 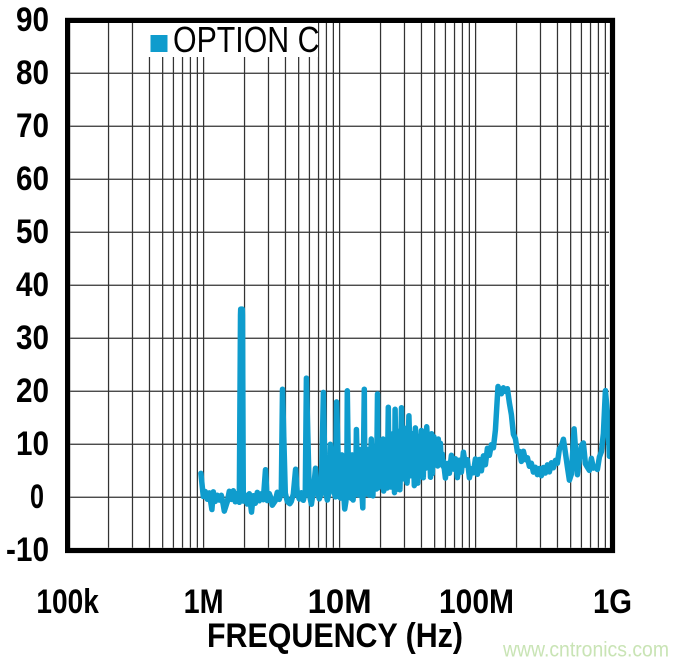 I want to click on svg-text: 0, so click(x=37, y=497).